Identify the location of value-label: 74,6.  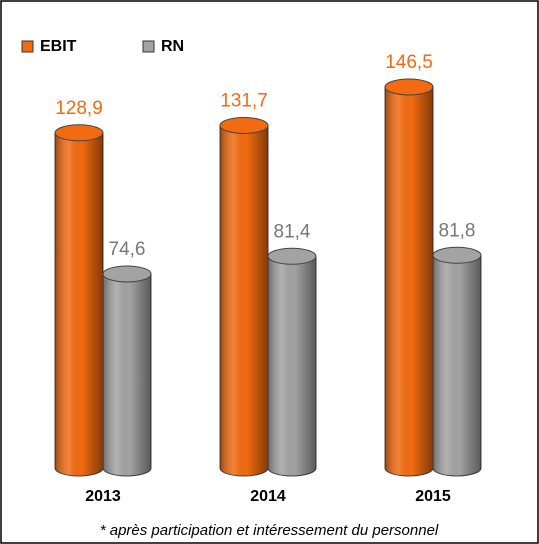
(127, 249).